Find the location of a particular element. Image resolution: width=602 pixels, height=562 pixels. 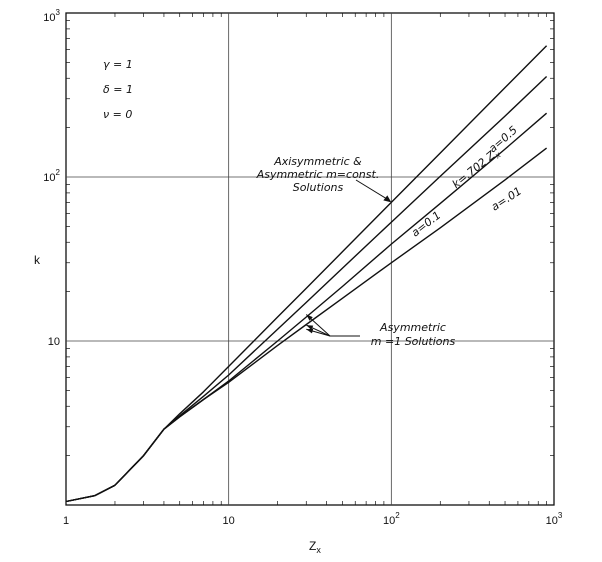

annotation-arrow is located at coordinates (372, 190).